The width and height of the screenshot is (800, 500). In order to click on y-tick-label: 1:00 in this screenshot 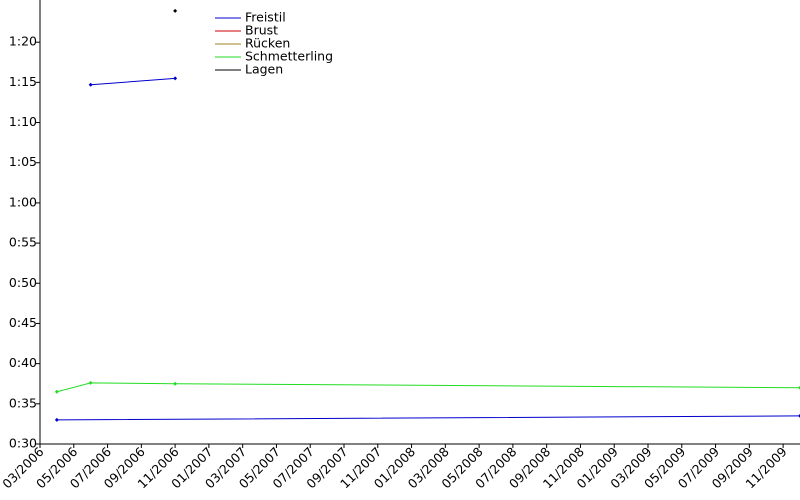, I will do `click(23, 201)`.